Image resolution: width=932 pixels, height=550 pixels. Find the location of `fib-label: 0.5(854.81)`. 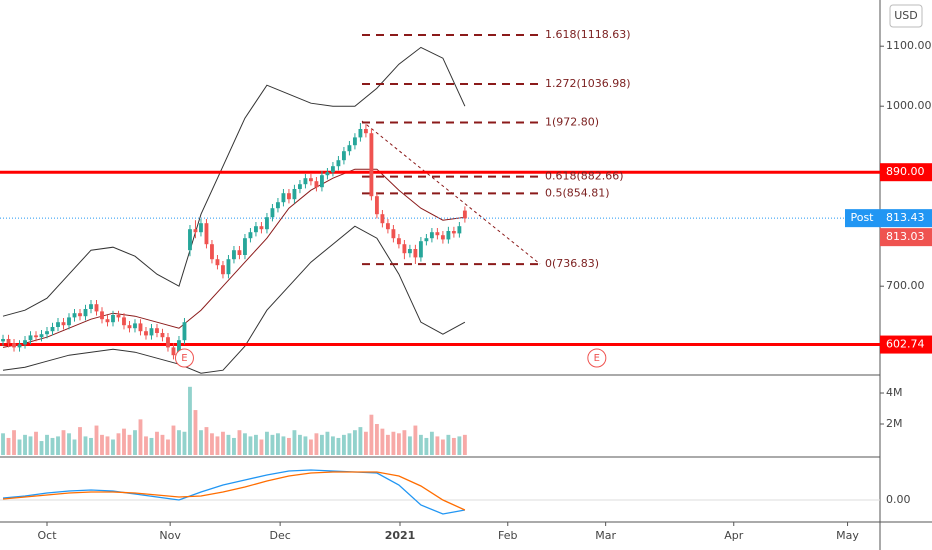

fib-label: 0.5(854.81) is located at coordinates (577, 192).